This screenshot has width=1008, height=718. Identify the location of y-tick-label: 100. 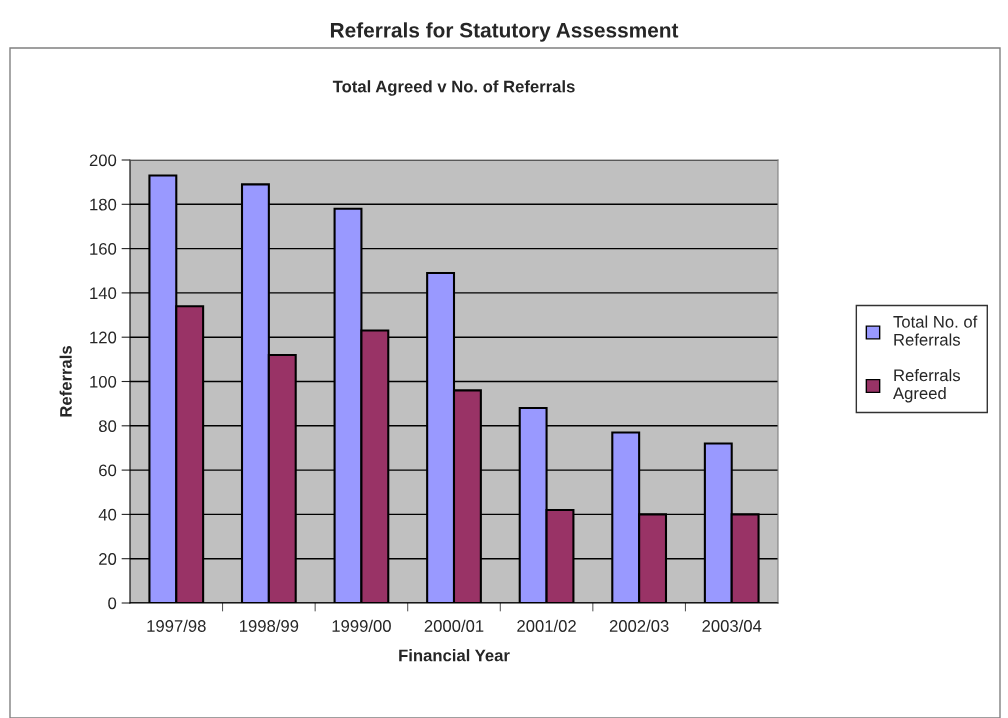
(103, 381).